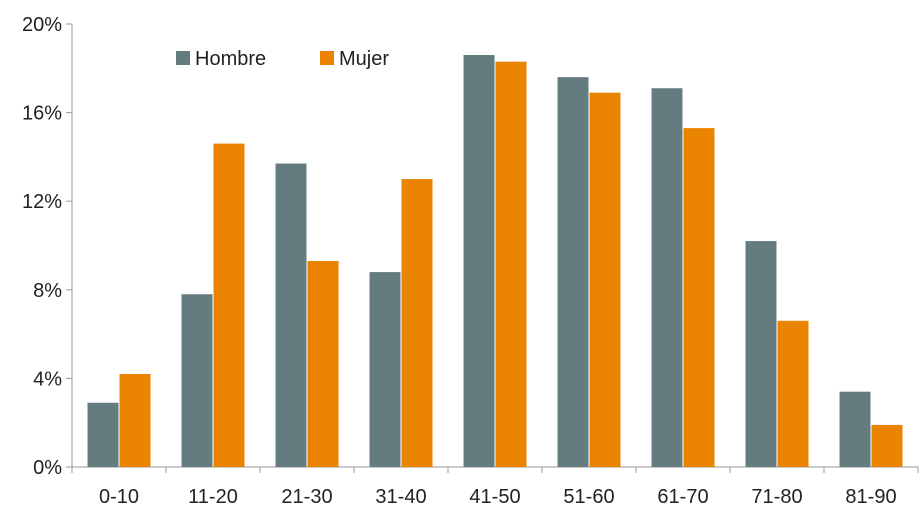  I want to click on x-tick-label: 31-40, so click(400, 497).